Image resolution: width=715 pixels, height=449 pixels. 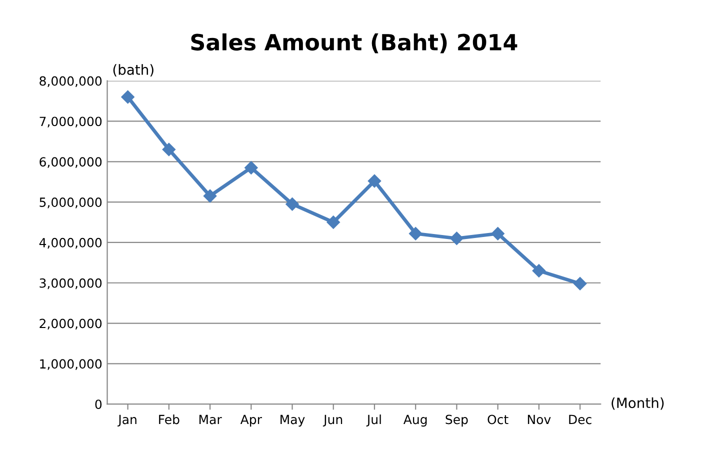 What do you see at coordinates (292, 420) in the screenshot?
I see `x-tick-label: May` at bounding box center [292, 420].